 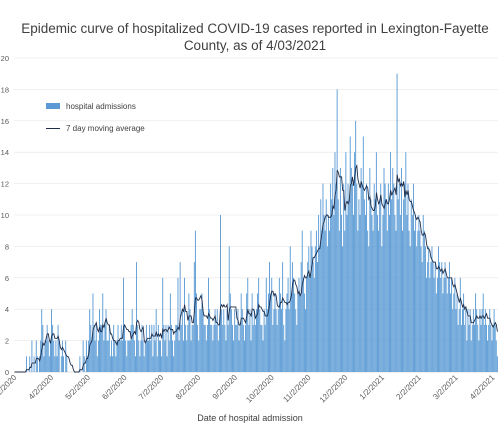 I want to click on y-tick-label: 4, so click(x=7, y=309).